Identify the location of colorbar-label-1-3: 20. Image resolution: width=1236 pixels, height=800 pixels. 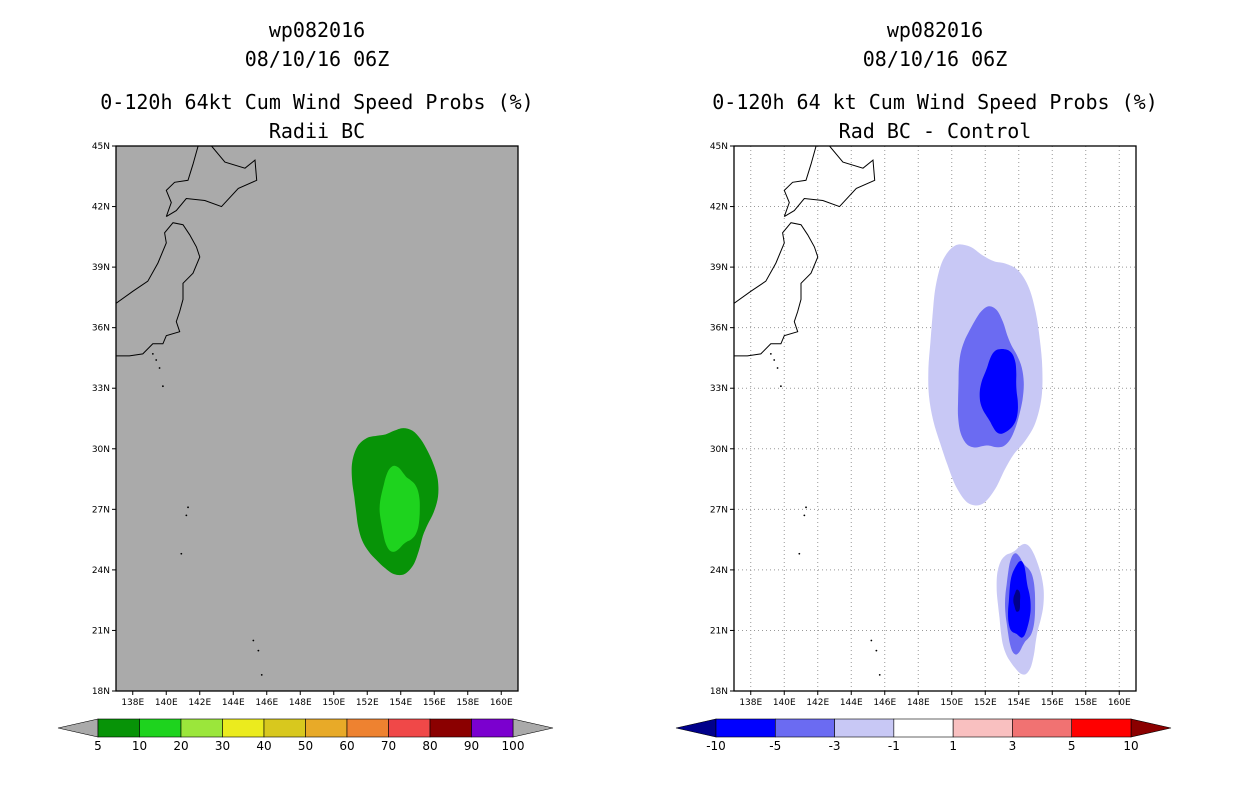
(180, 746).